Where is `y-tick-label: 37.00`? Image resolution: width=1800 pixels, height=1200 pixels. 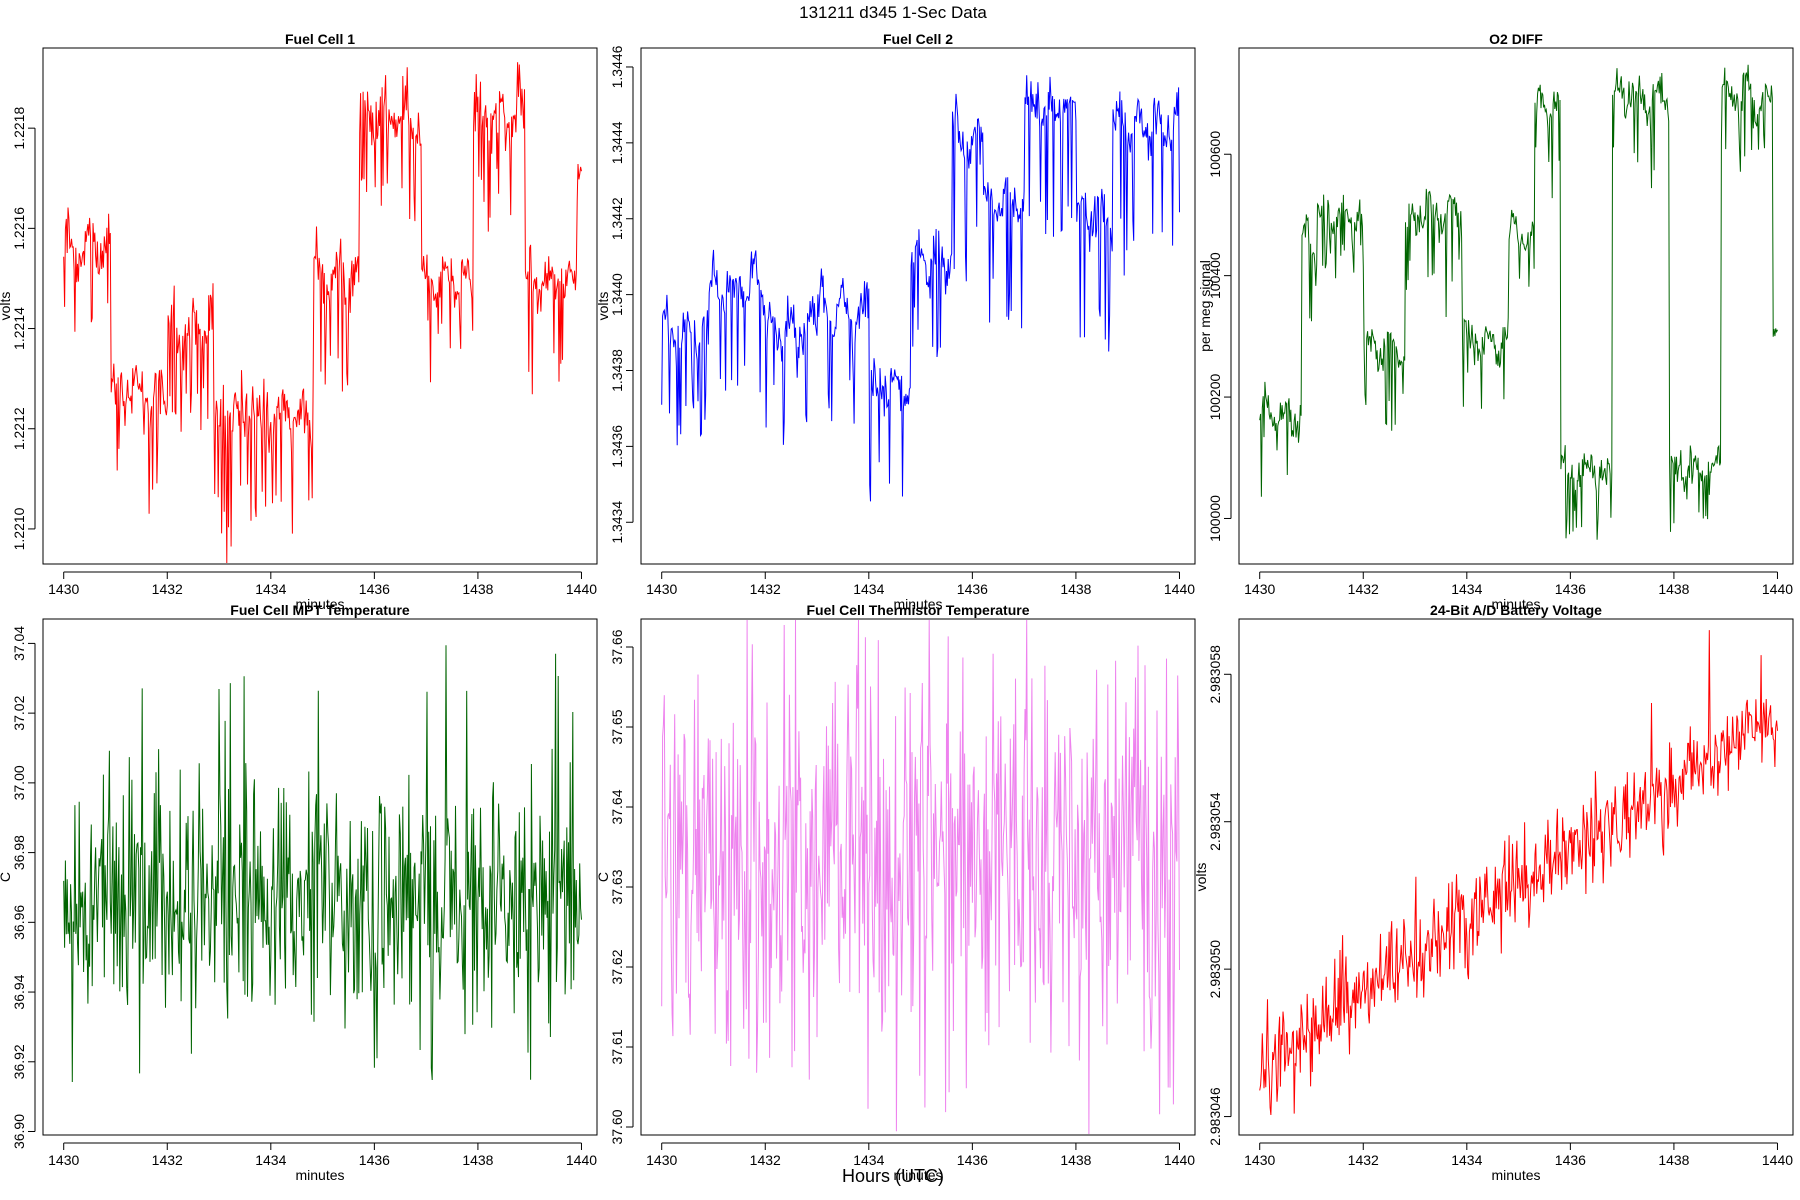
y-tick-label: 37.00 is located at coordinates (19, 782).